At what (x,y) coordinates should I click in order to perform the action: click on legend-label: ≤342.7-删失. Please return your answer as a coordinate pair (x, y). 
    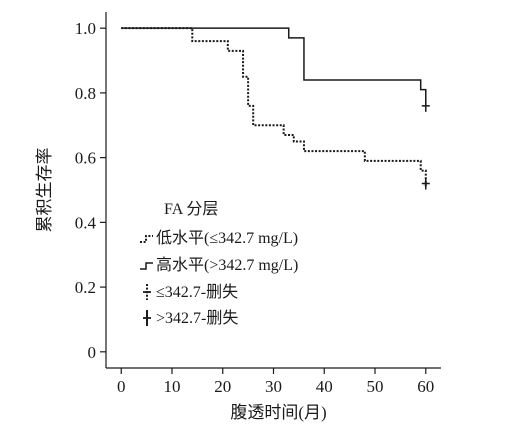
    Looking at the image, I should click on (197, 292).